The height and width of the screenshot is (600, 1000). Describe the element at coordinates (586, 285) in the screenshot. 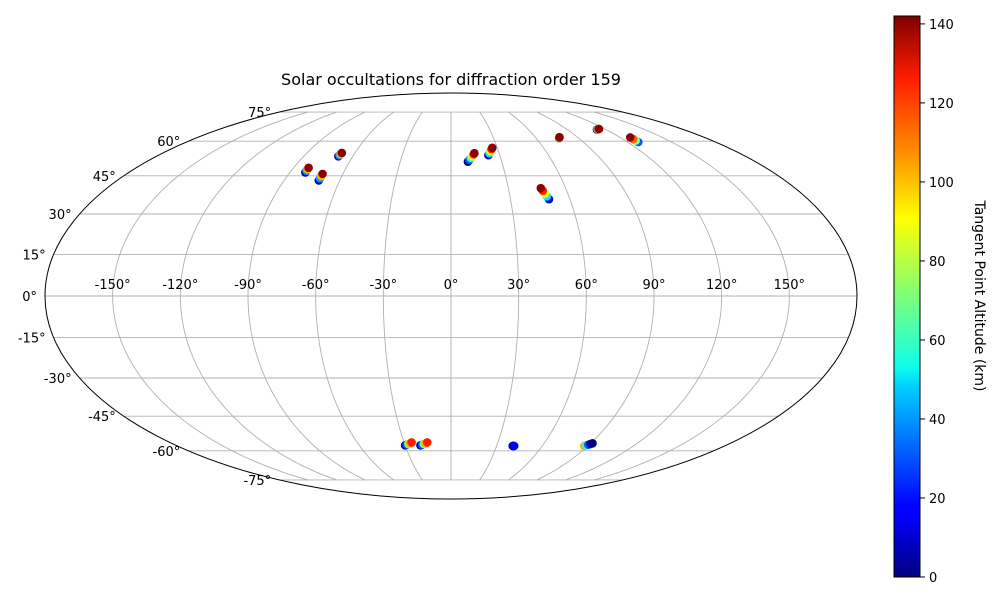

I see `lon-tick-label: 60°` at that location.